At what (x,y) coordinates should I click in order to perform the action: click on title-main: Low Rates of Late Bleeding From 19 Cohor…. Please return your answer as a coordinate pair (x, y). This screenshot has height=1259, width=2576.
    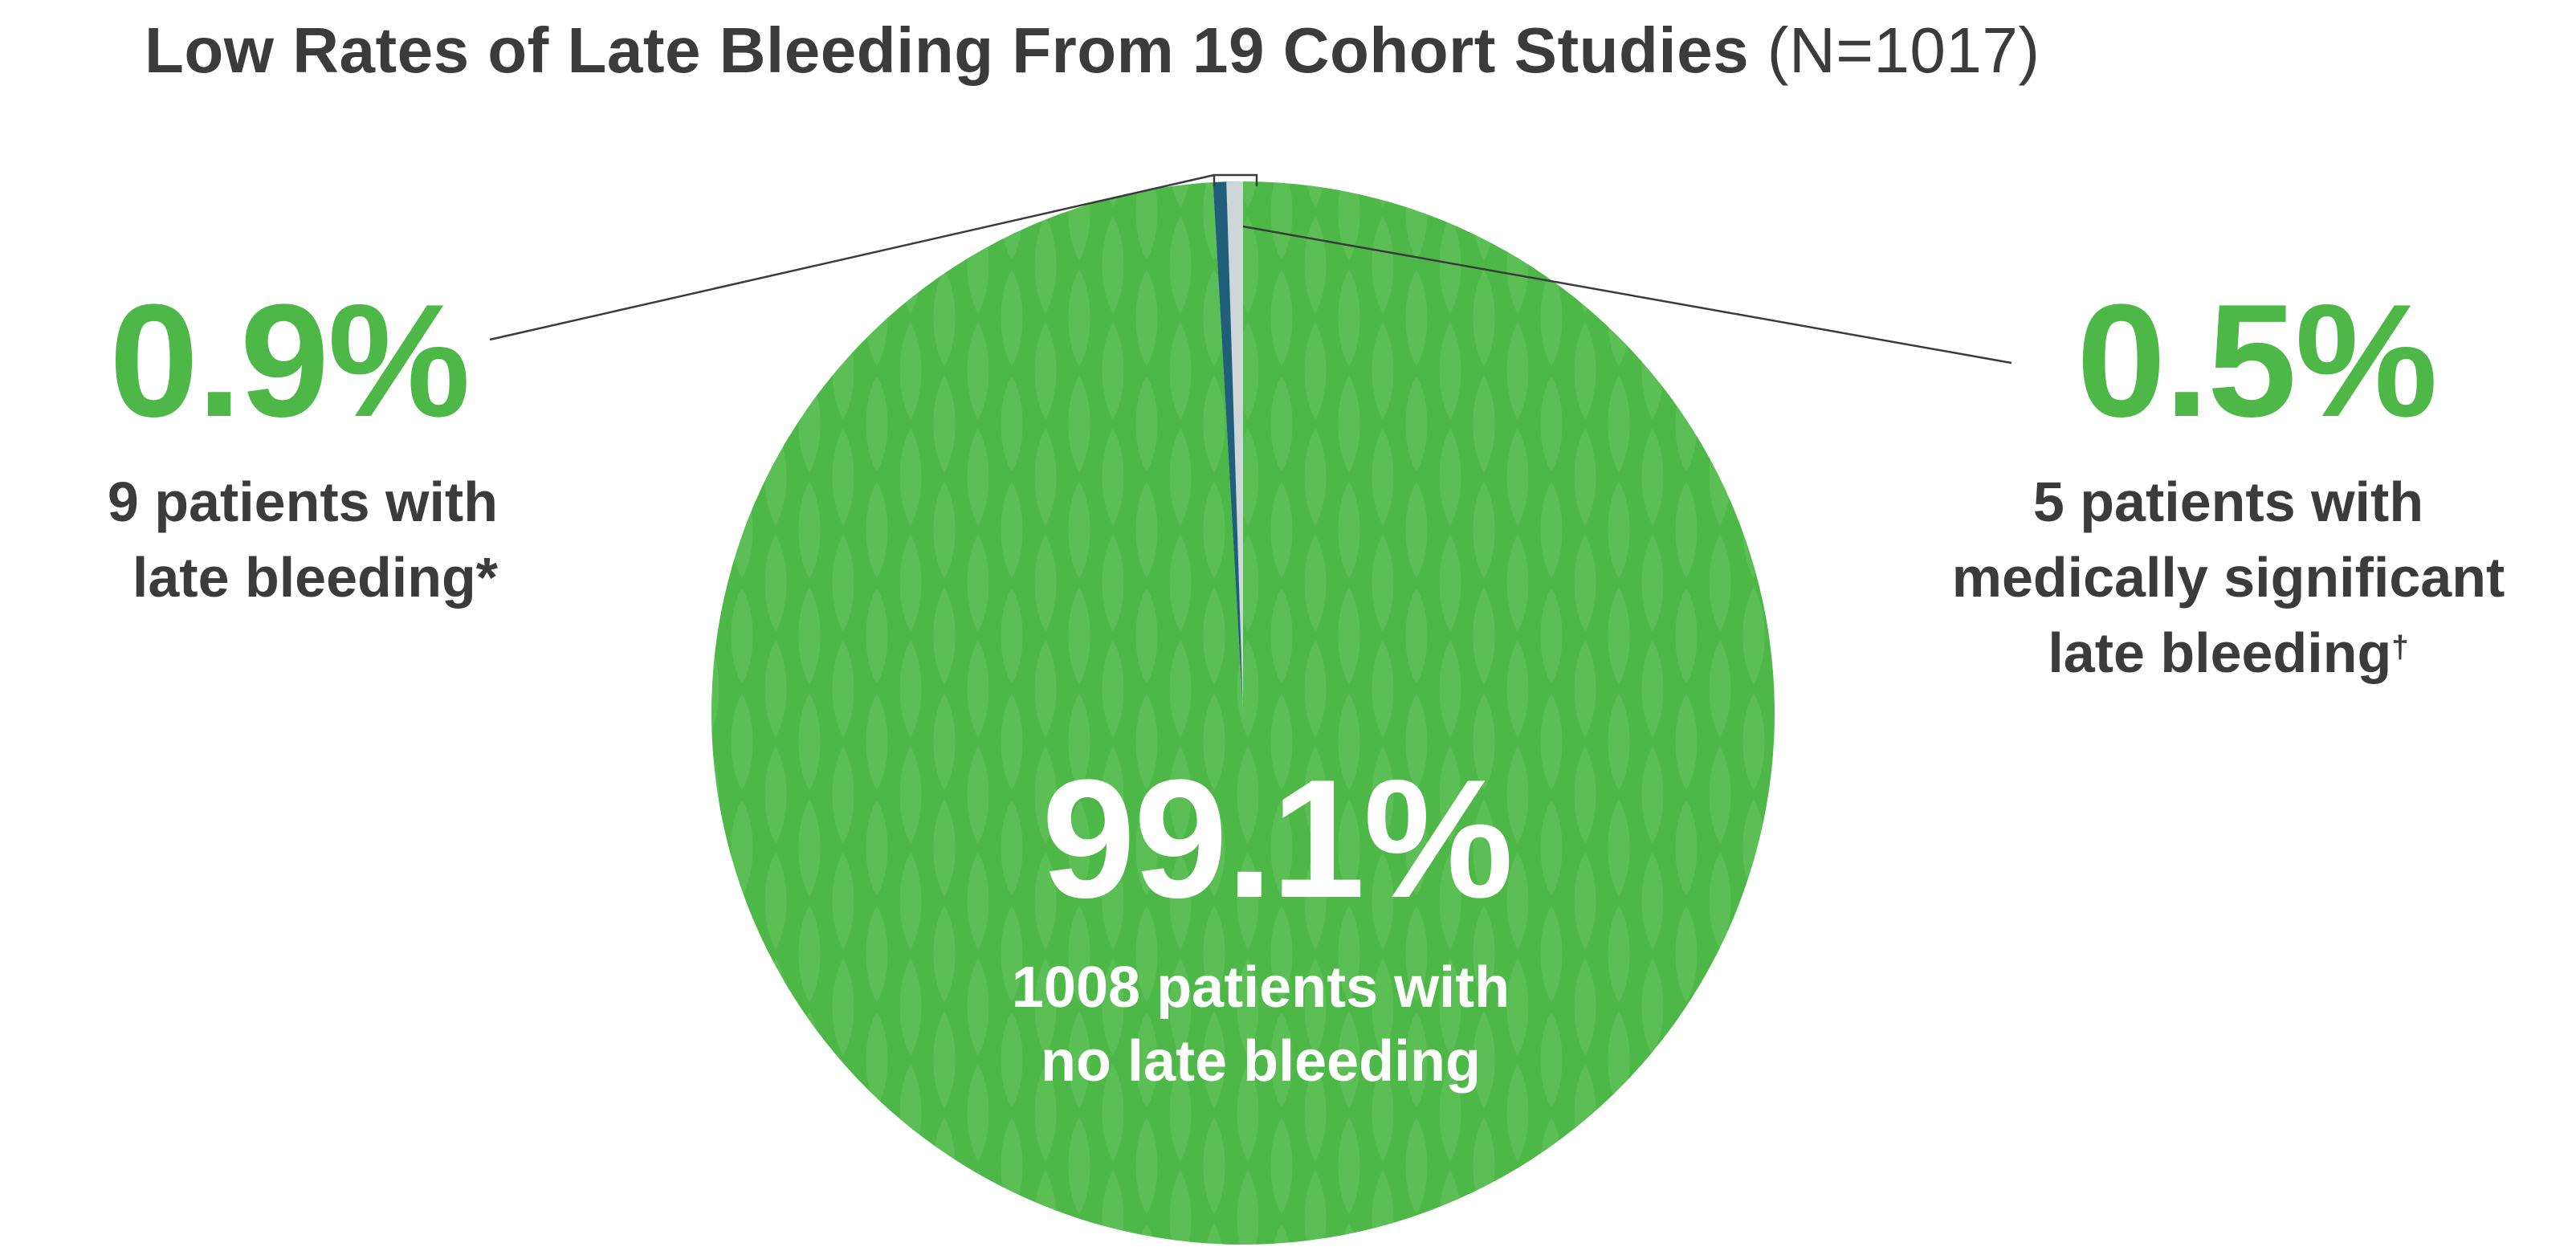
    Looking at the image, I should click on (947, 50).